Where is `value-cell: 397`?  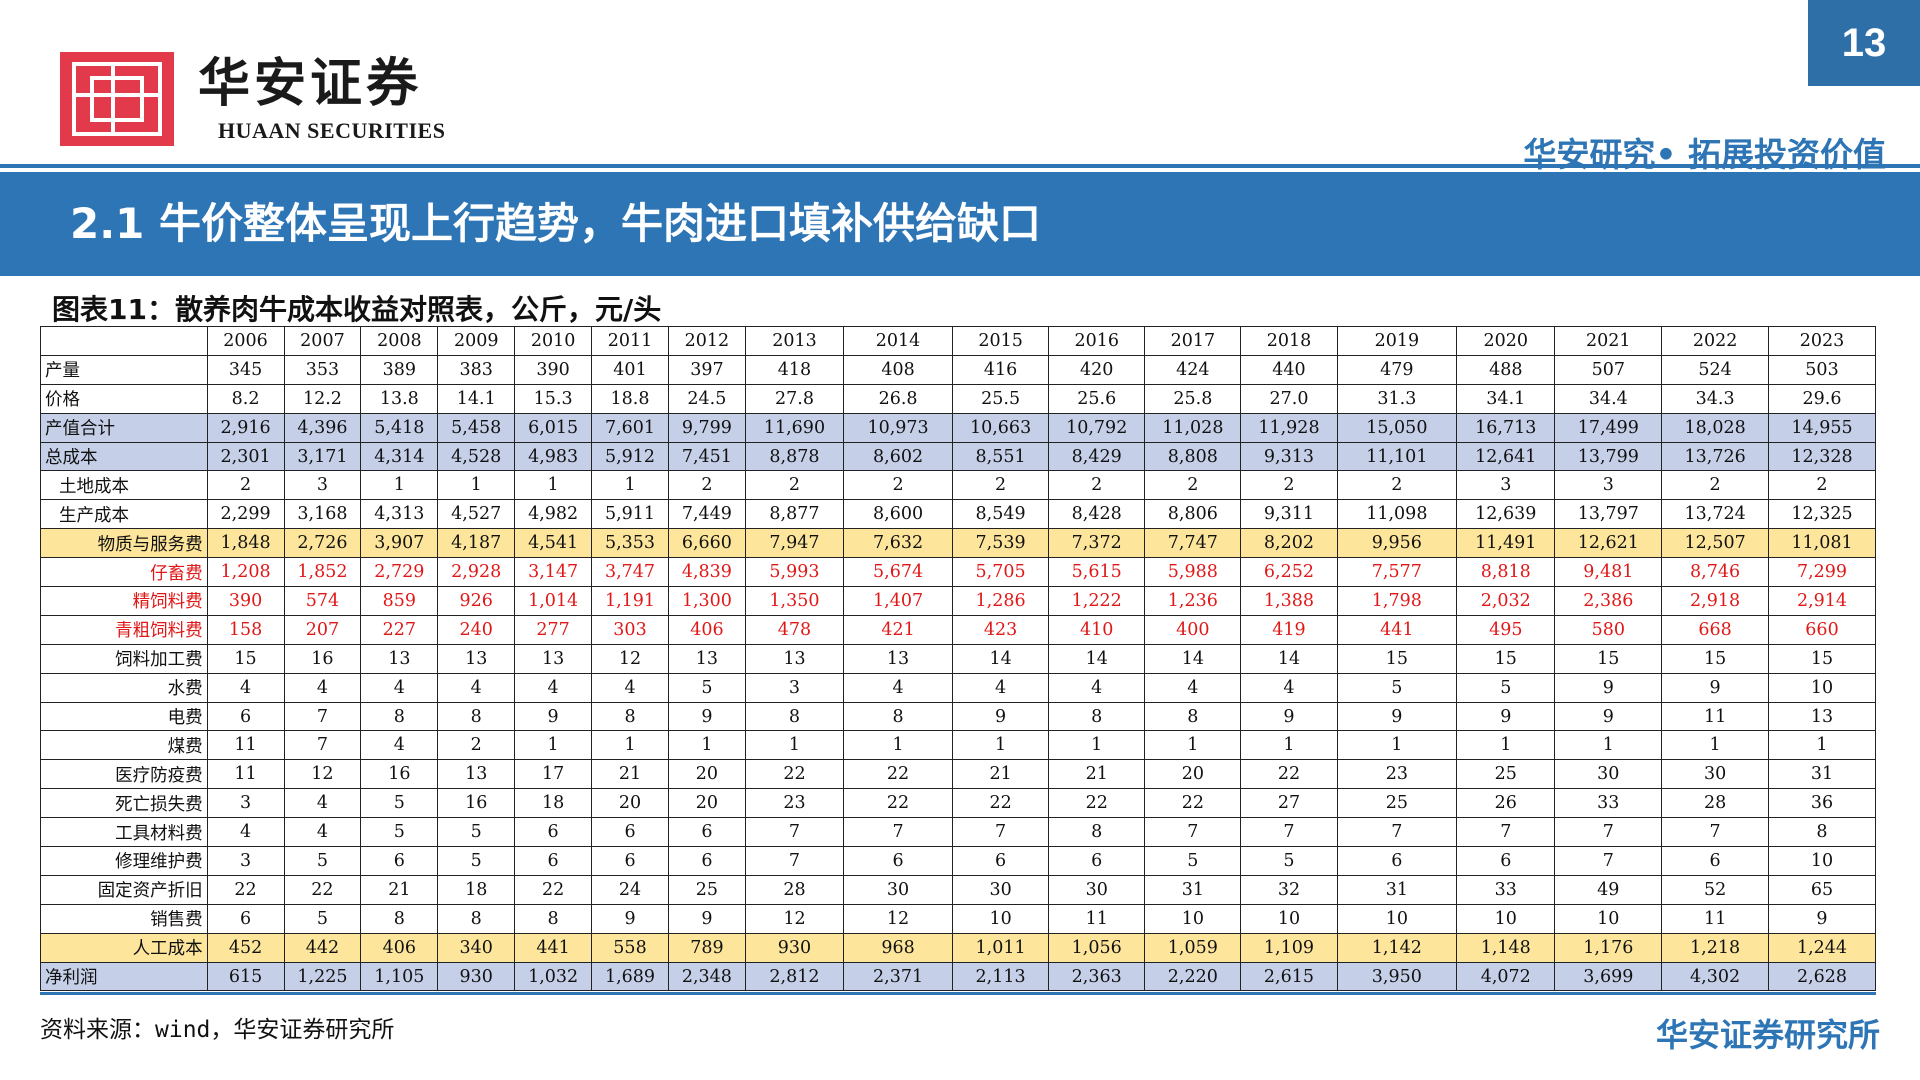 value-cell: 397 is located at coordinates (706, 369).